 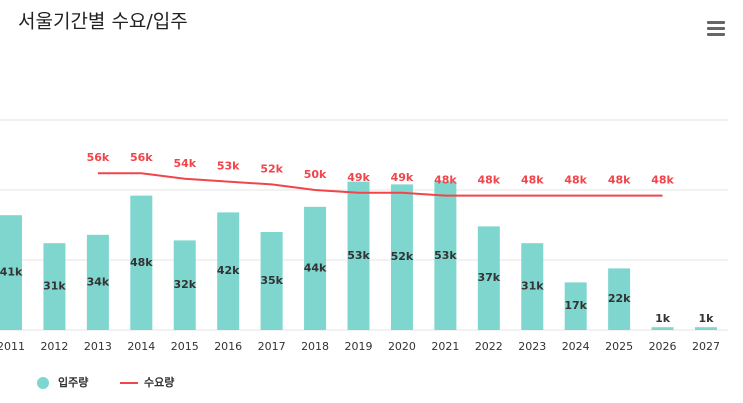 I want to click on bar-value-label: 22k, so click(x=619, y=298).